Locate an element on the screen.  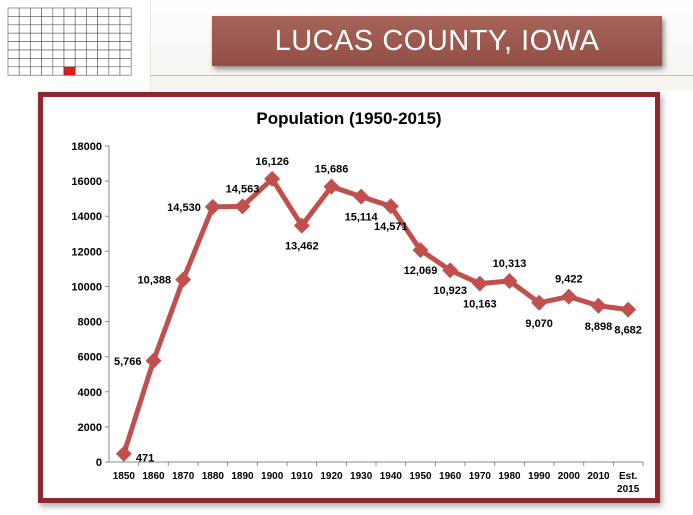
iowa-map-icon is located at coordinates (69, 41).